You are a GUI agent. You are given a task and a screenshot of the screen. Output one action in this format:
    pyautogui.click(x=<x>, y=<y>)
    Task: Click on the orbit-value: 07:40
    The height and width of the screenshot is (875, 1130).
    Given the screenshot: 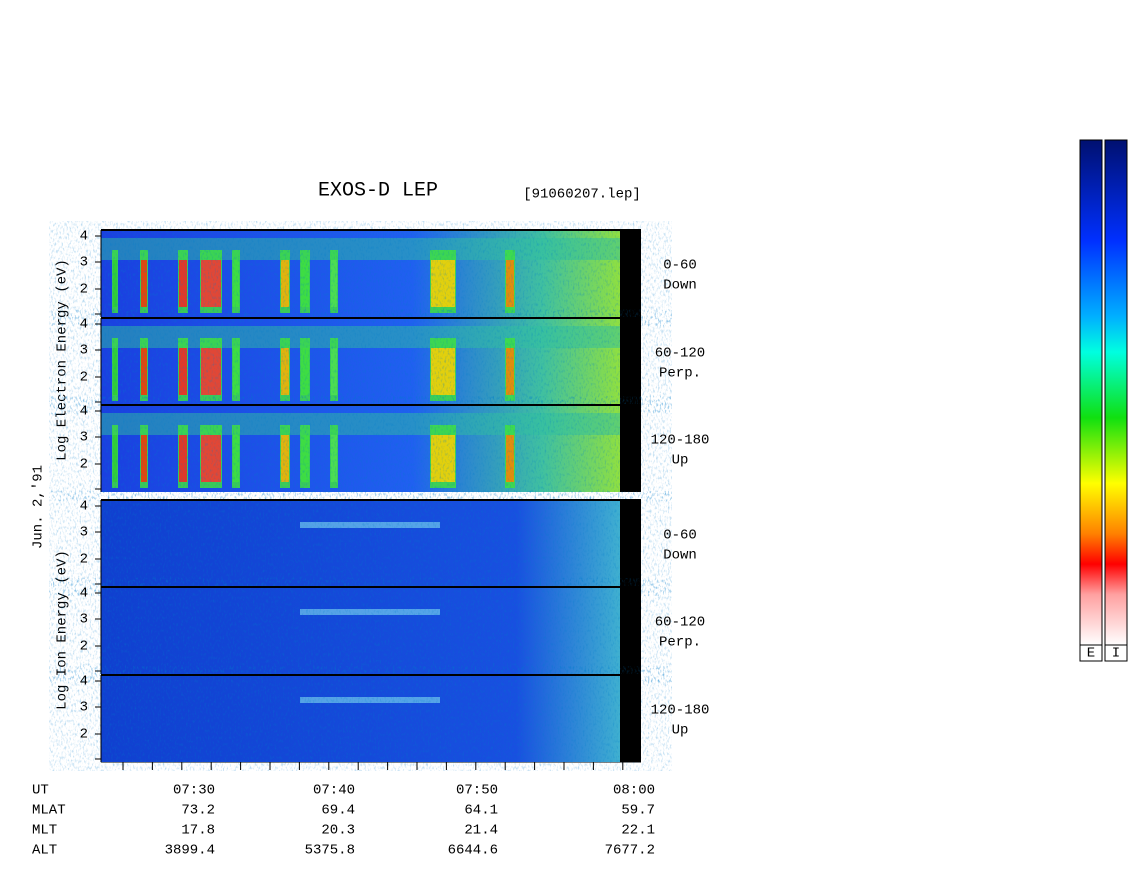 What is the action you would take?
    pyautogui.click(x=334, y=791)
    